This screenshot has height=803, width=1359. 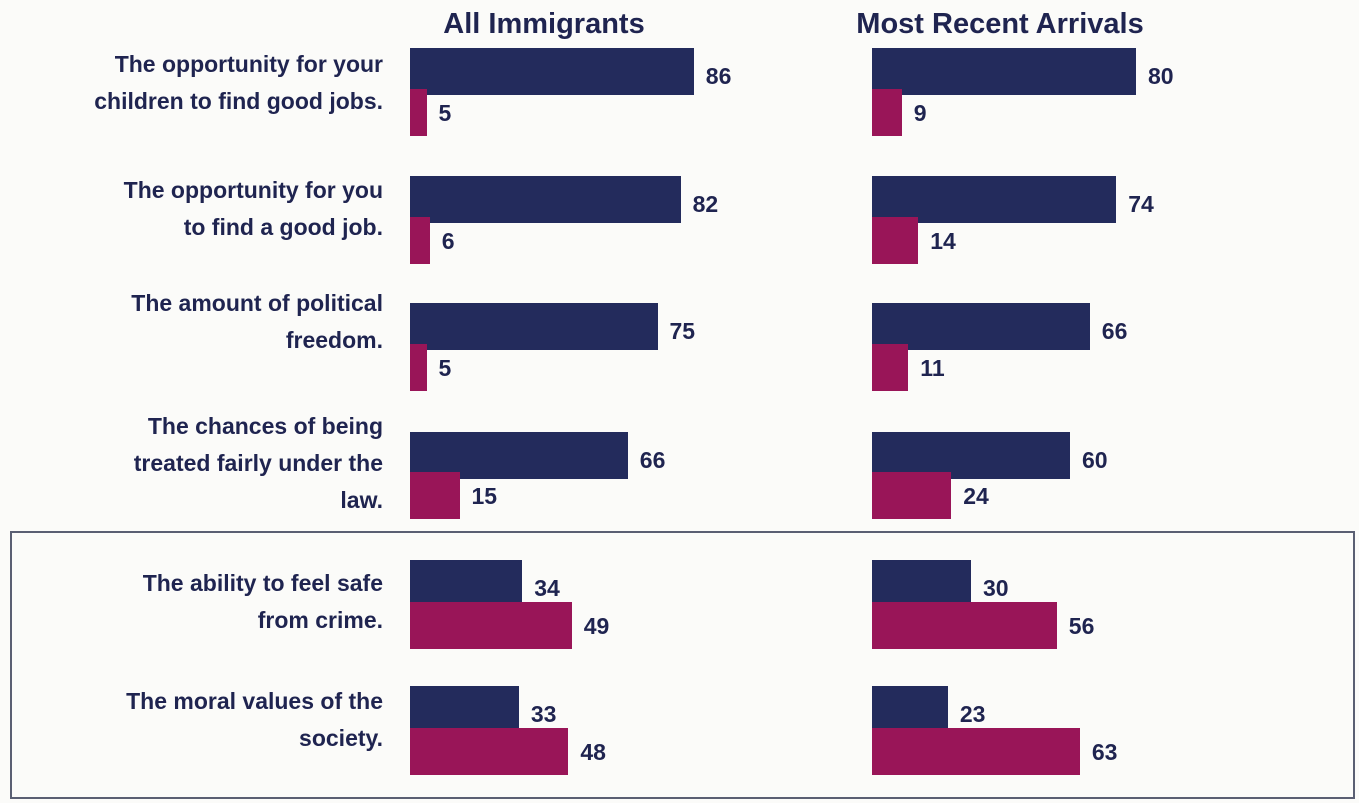 What do you see at coordinates (705, 204) in the screenshot?
I see `data-label: 82` at bounding box center [705, 204].